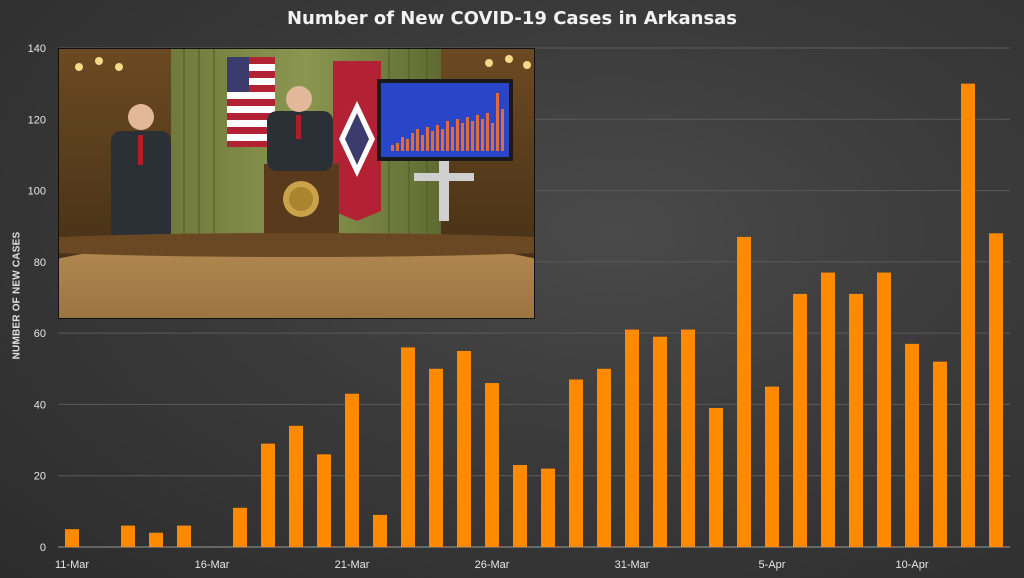 The height and width of the screenshot is (578, 1024). What do you see at coordinates (408, 447) in the screenshot?
I see `bar-23-Mar` at bounding box center [408, 447].